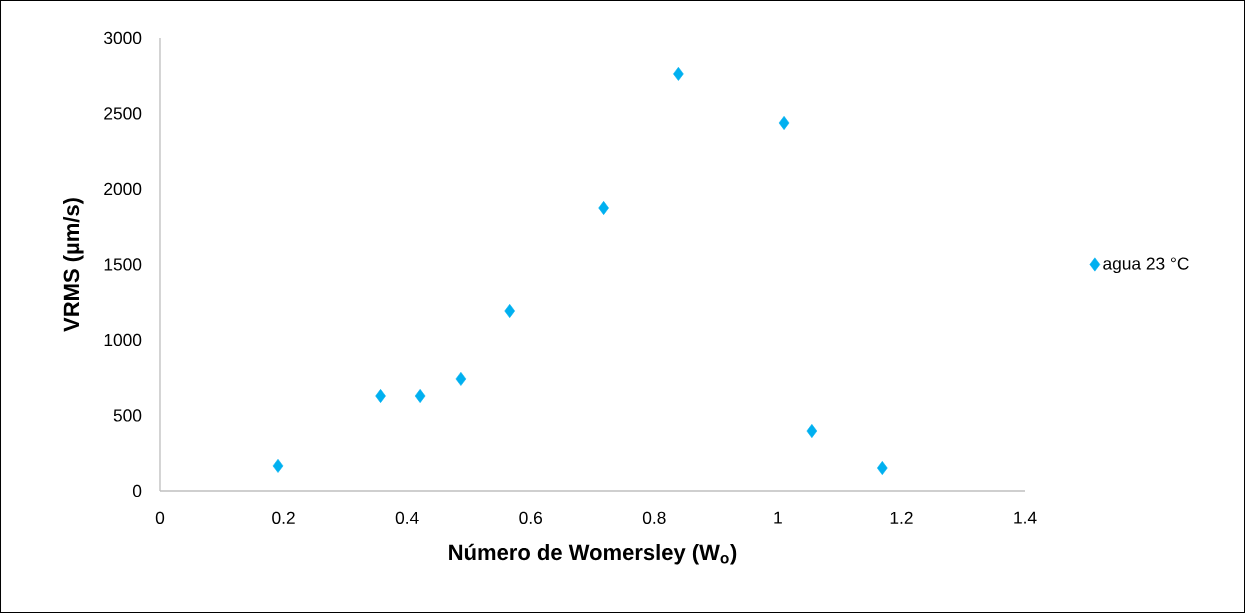 This screenshot has height=613, width=1245. I want to click on y-tick-label: 2000, so click(123, 189).